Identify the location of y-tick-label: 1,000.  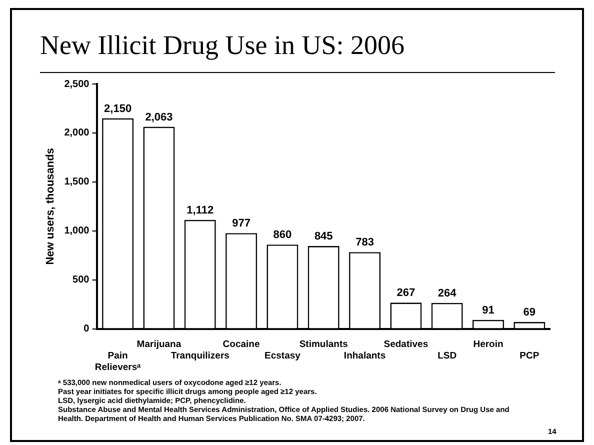
(77, 231).